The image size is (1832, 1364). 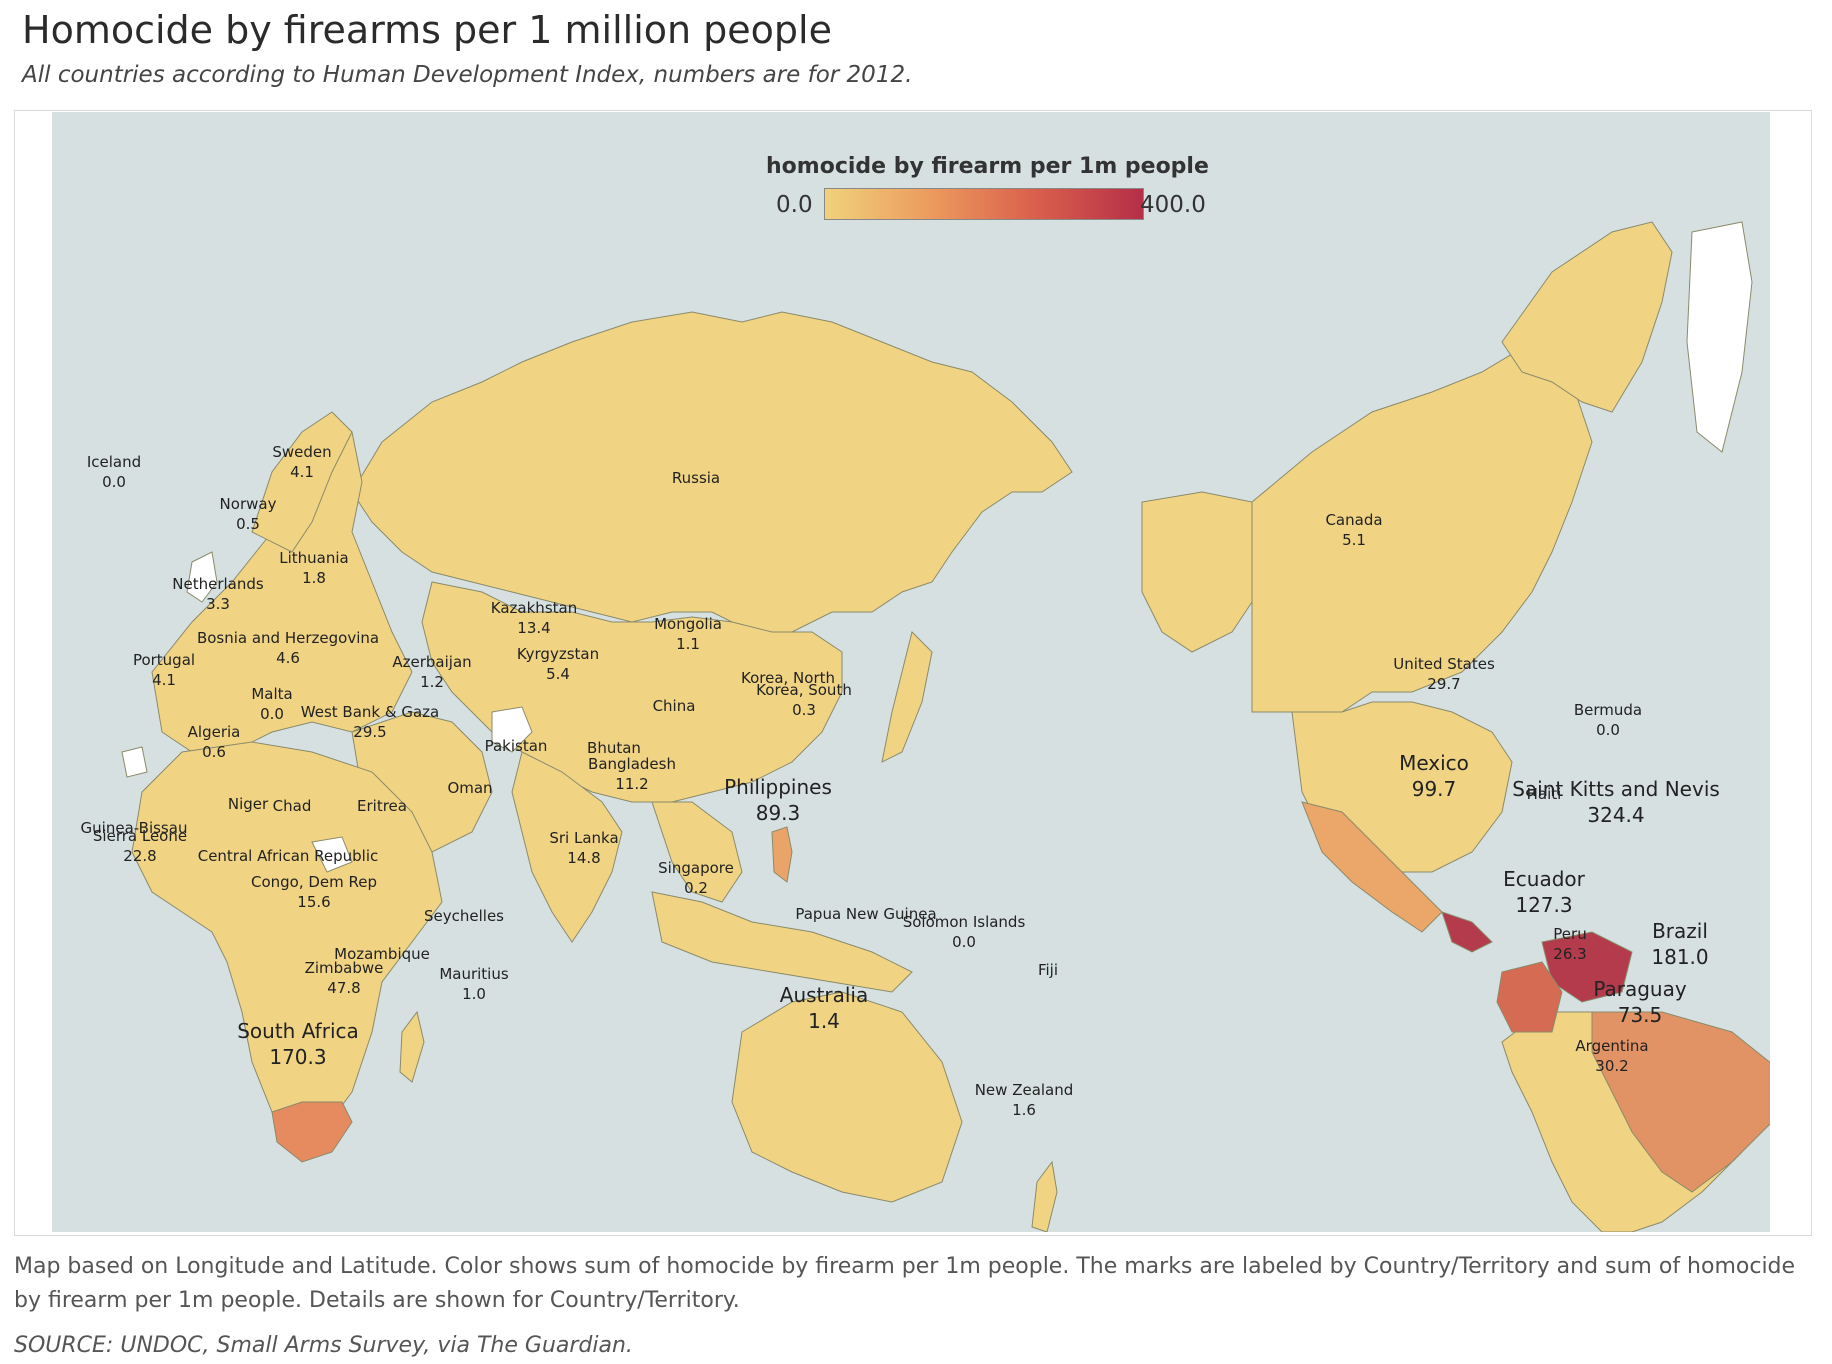 I want to click on label-australia: Australia 1.4, so click(x=824, y=1008).